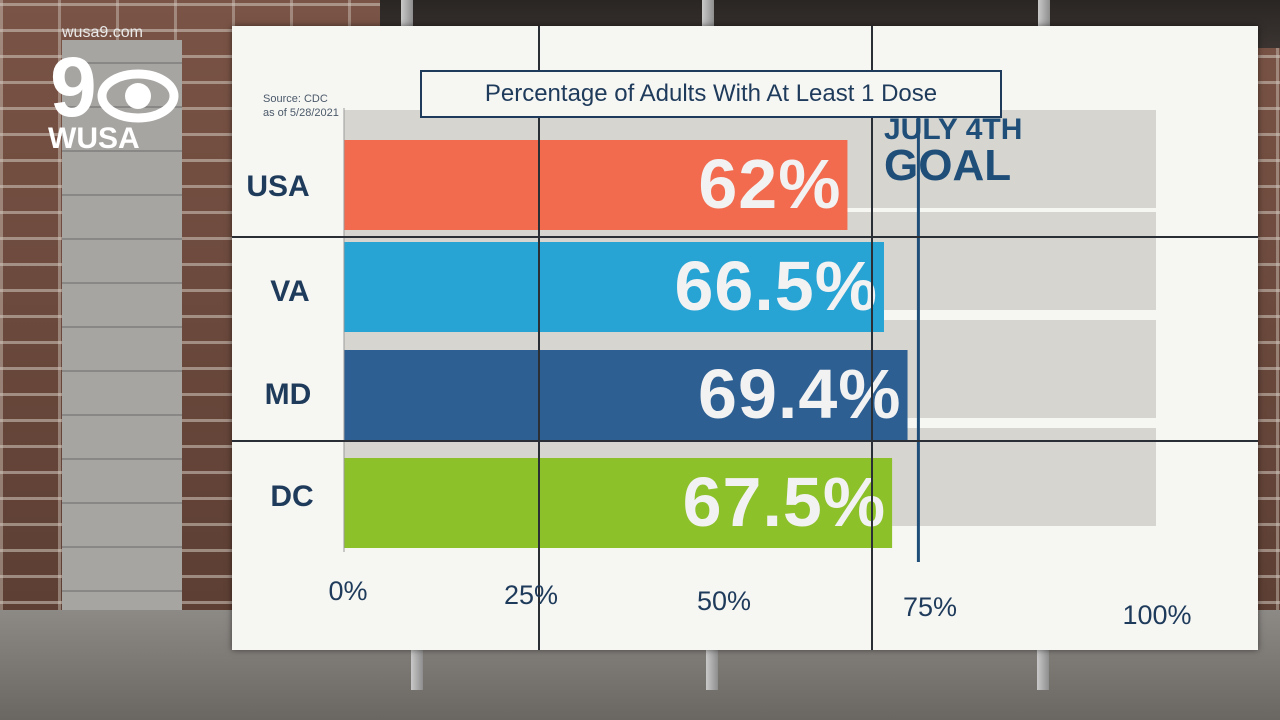 This screenshot has height=720, width=1280. What do you see at coordinates (618, 503) in the screenshot?
I see `bar-dc` at bounding box center [618, 503].